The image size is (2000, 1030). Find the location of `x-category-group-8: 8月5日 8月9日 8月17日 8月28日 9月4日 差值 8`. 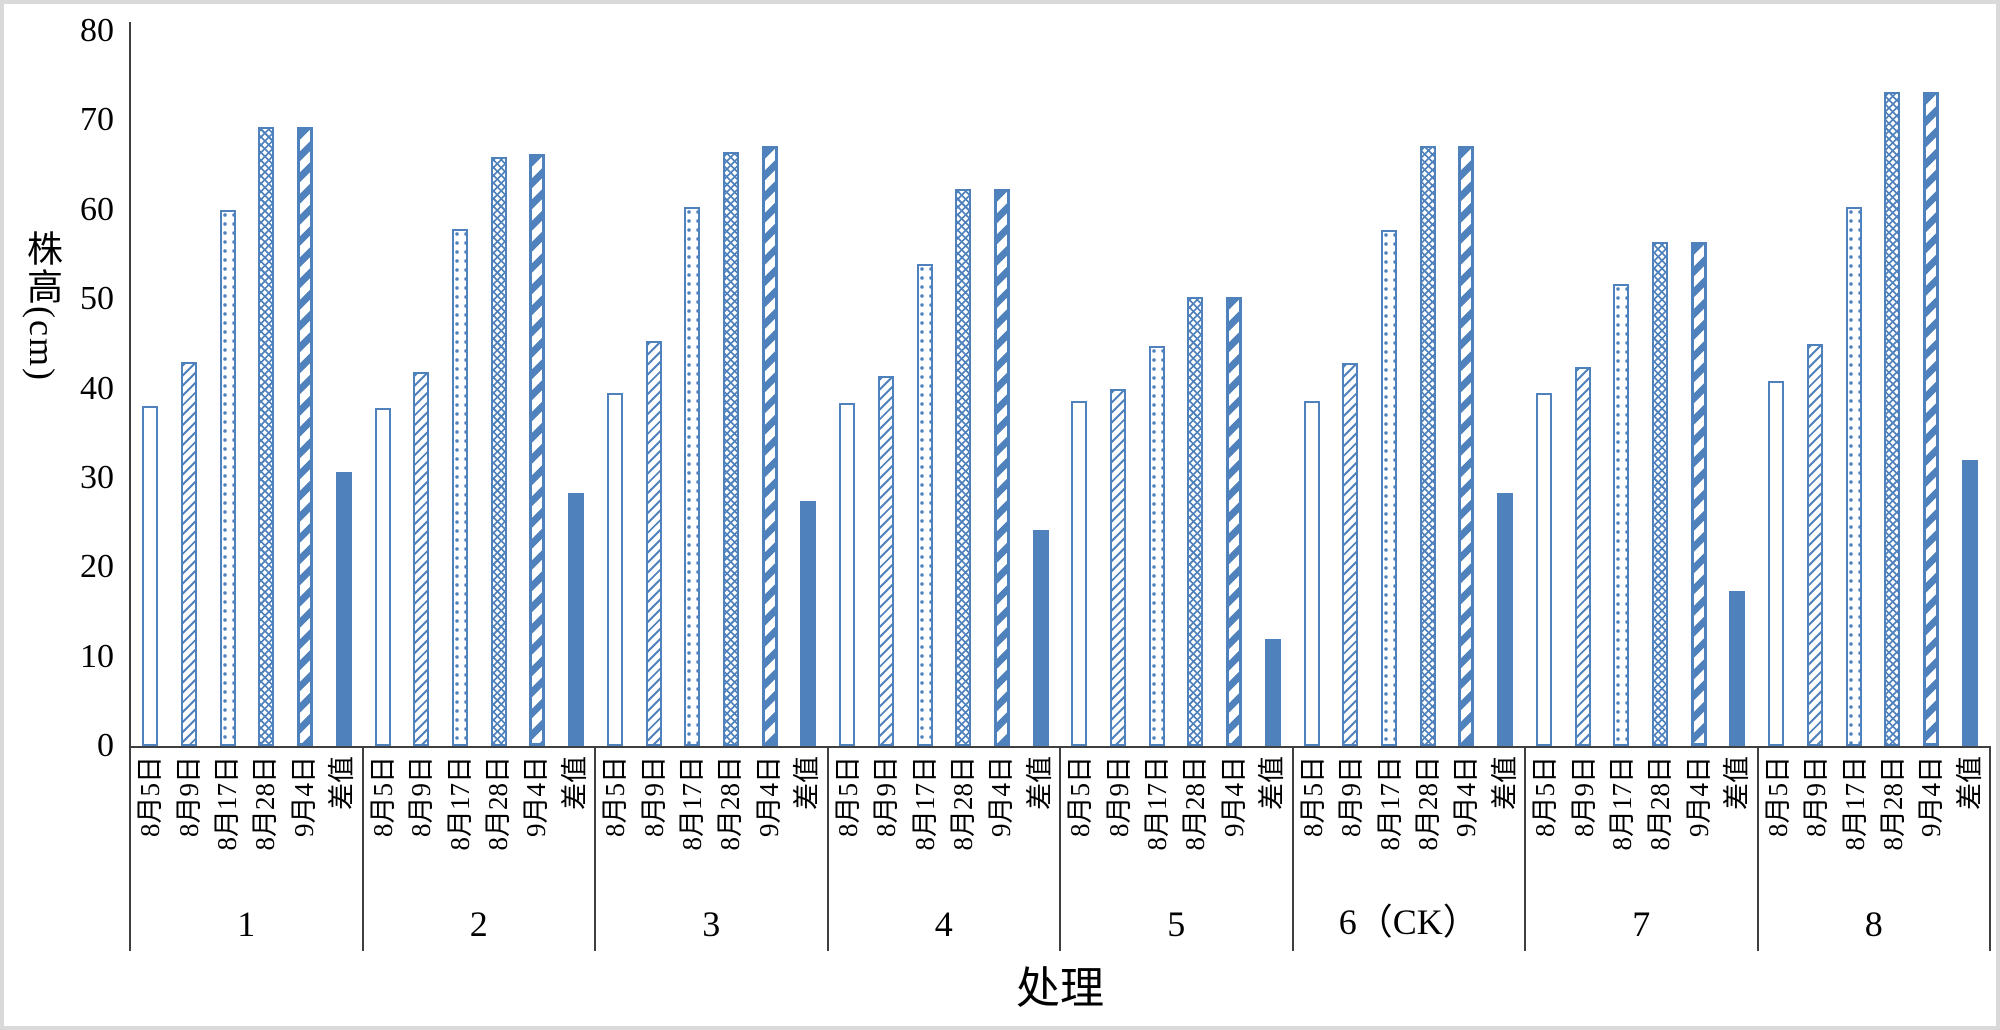

x-category-group-8: 8月5日 8月9日 8月17日 8月28日 9月4日 差值 8 is located at coordinates (1875, 849).